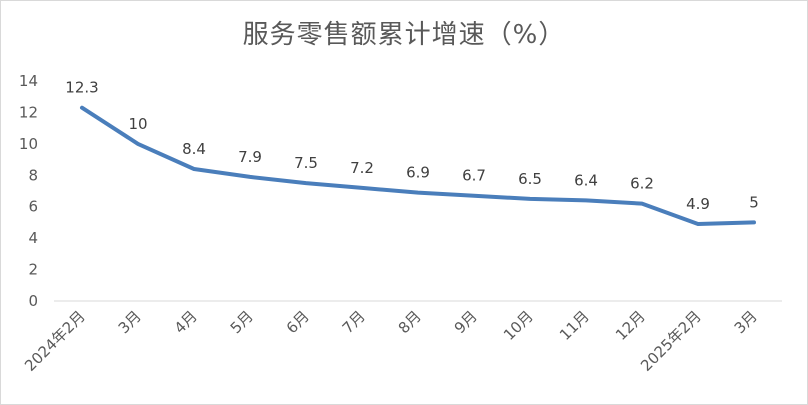 Image resolution: width=808 pixels, height=405 pixels. I want to click on x-tick-label: 4月, so click(186, 322).